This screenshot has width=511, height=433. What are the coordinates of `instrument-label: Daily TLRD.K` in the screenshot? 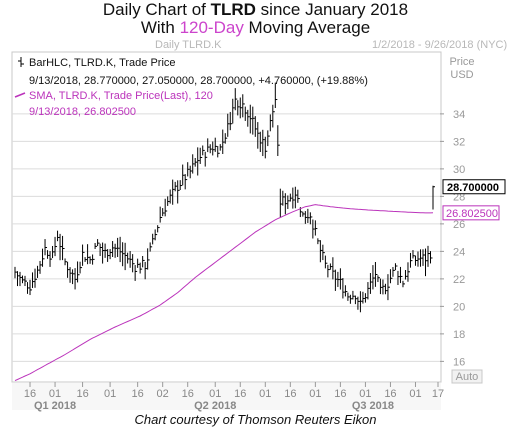 It's located at (188, 45).